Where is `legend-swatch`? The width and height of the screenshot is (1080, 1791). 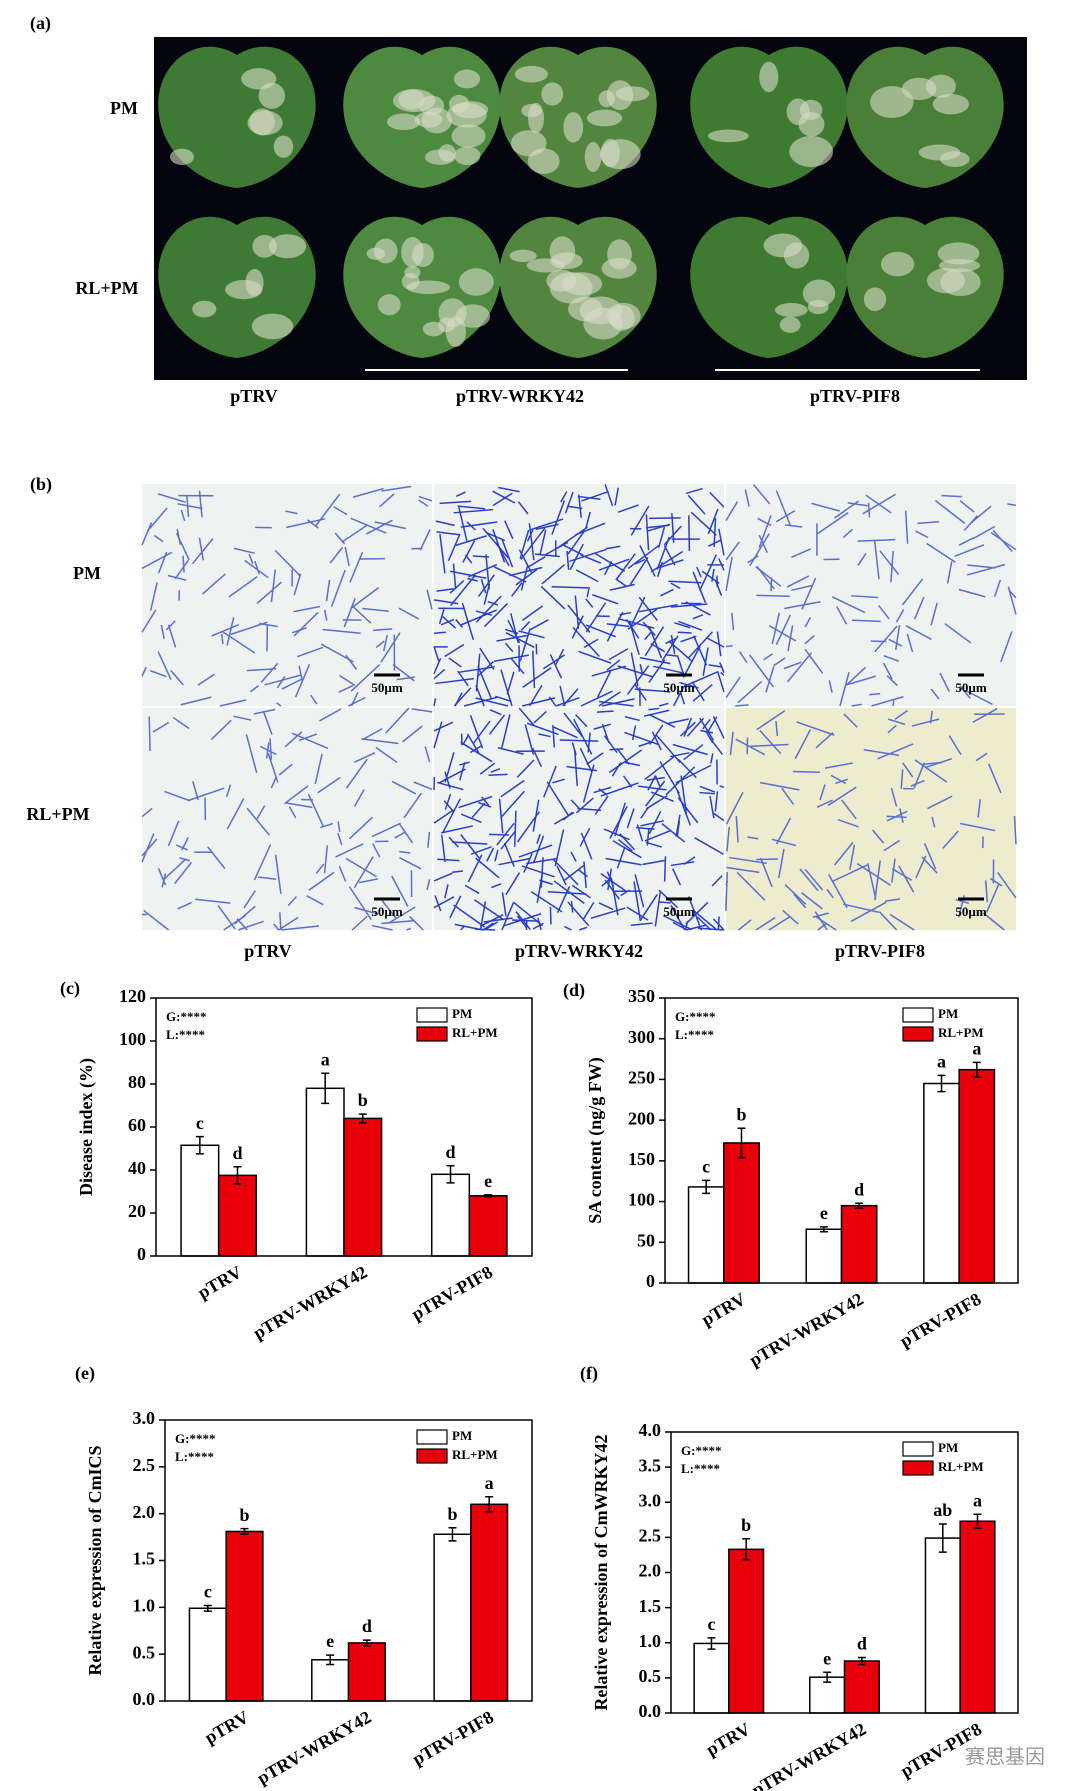
legend-swatch is located at coordinates (918, 1468).